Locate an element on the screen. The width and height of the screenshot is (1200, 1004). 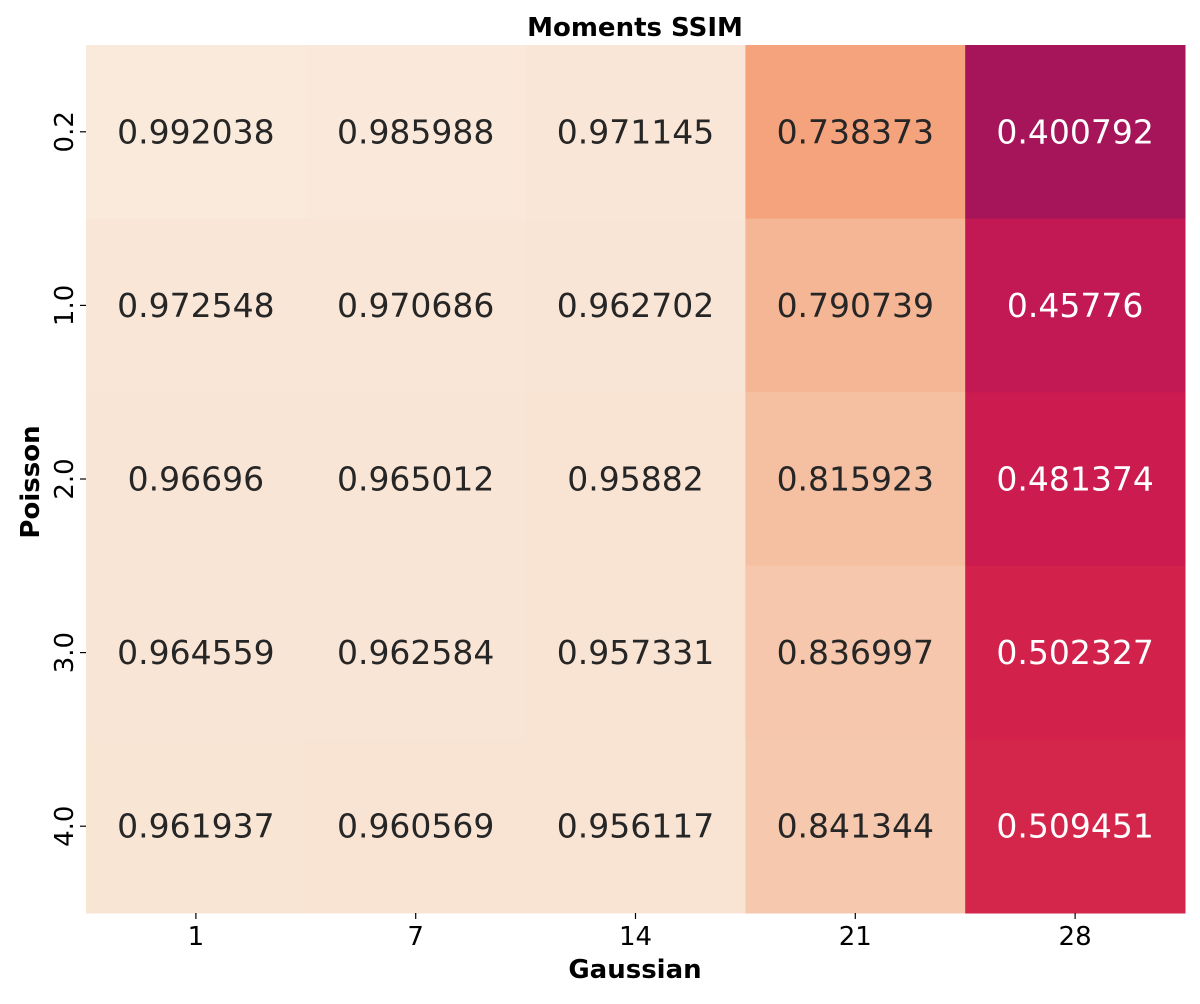
cell-value-label: 0.964559 is located at coordinates (195, 652).